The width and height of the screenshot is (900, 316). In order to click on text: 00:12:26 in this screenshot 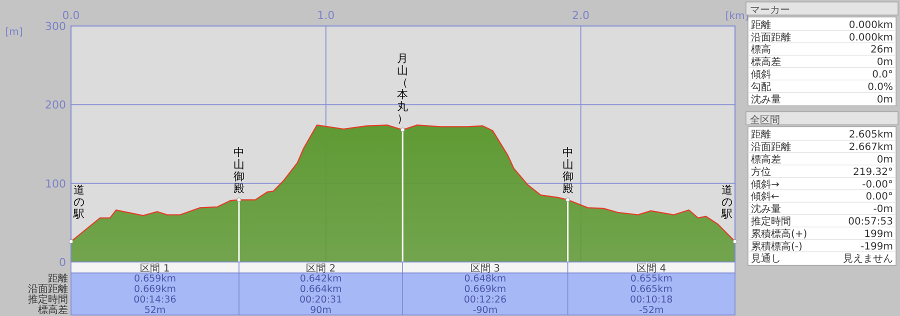, I will do `click(485, 300)`.